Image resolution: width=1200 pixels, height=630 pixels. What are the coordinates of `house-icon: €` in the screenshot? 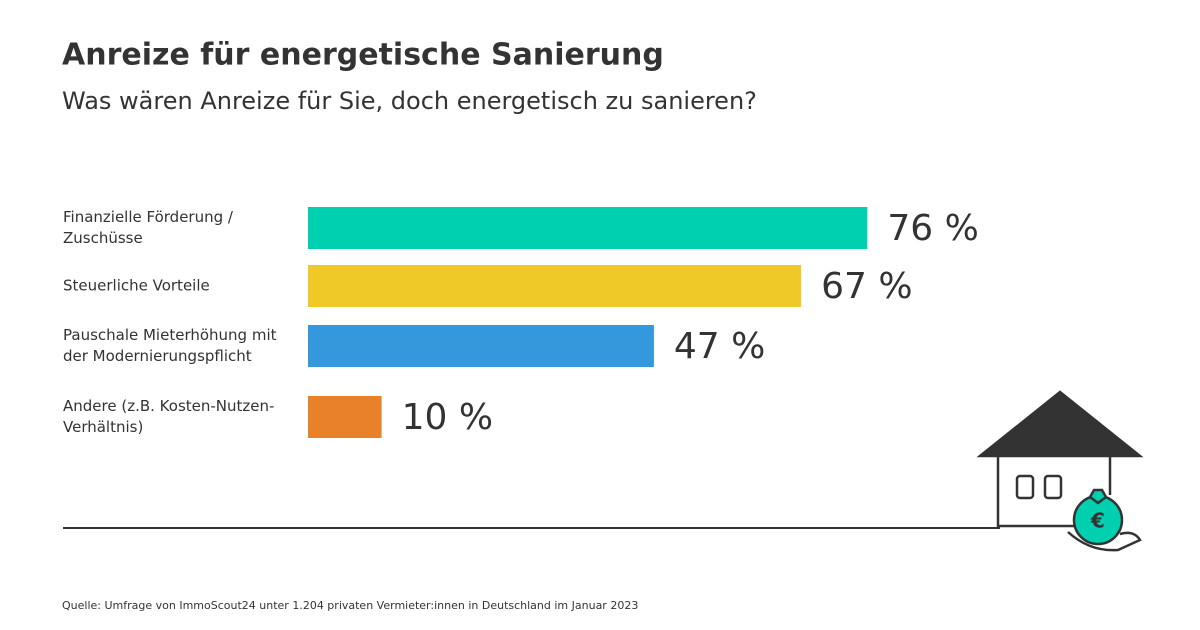 It's located at (1060, 471).